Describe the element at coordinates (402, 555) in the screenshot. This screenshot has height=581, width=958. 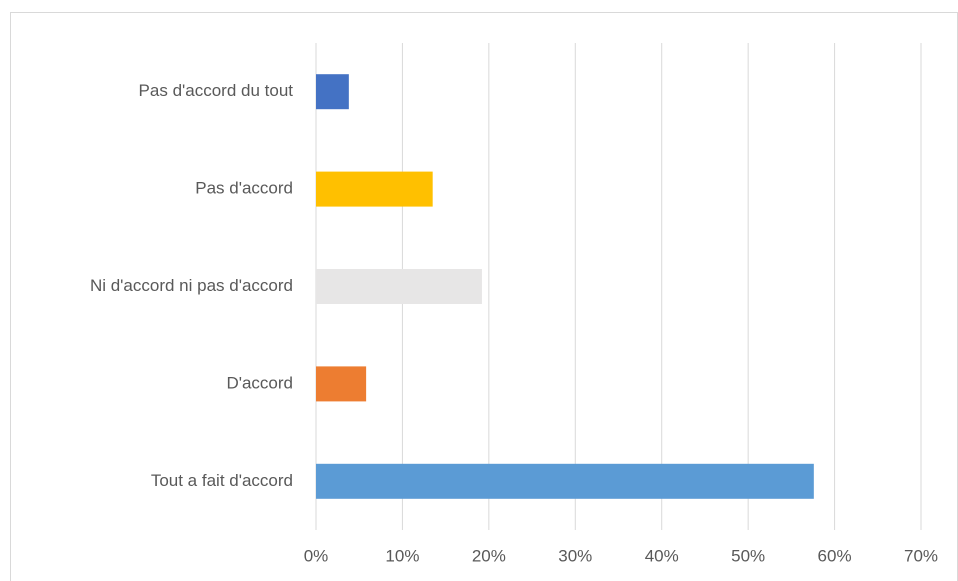
I see `x-tick-label: 10%` at that location.